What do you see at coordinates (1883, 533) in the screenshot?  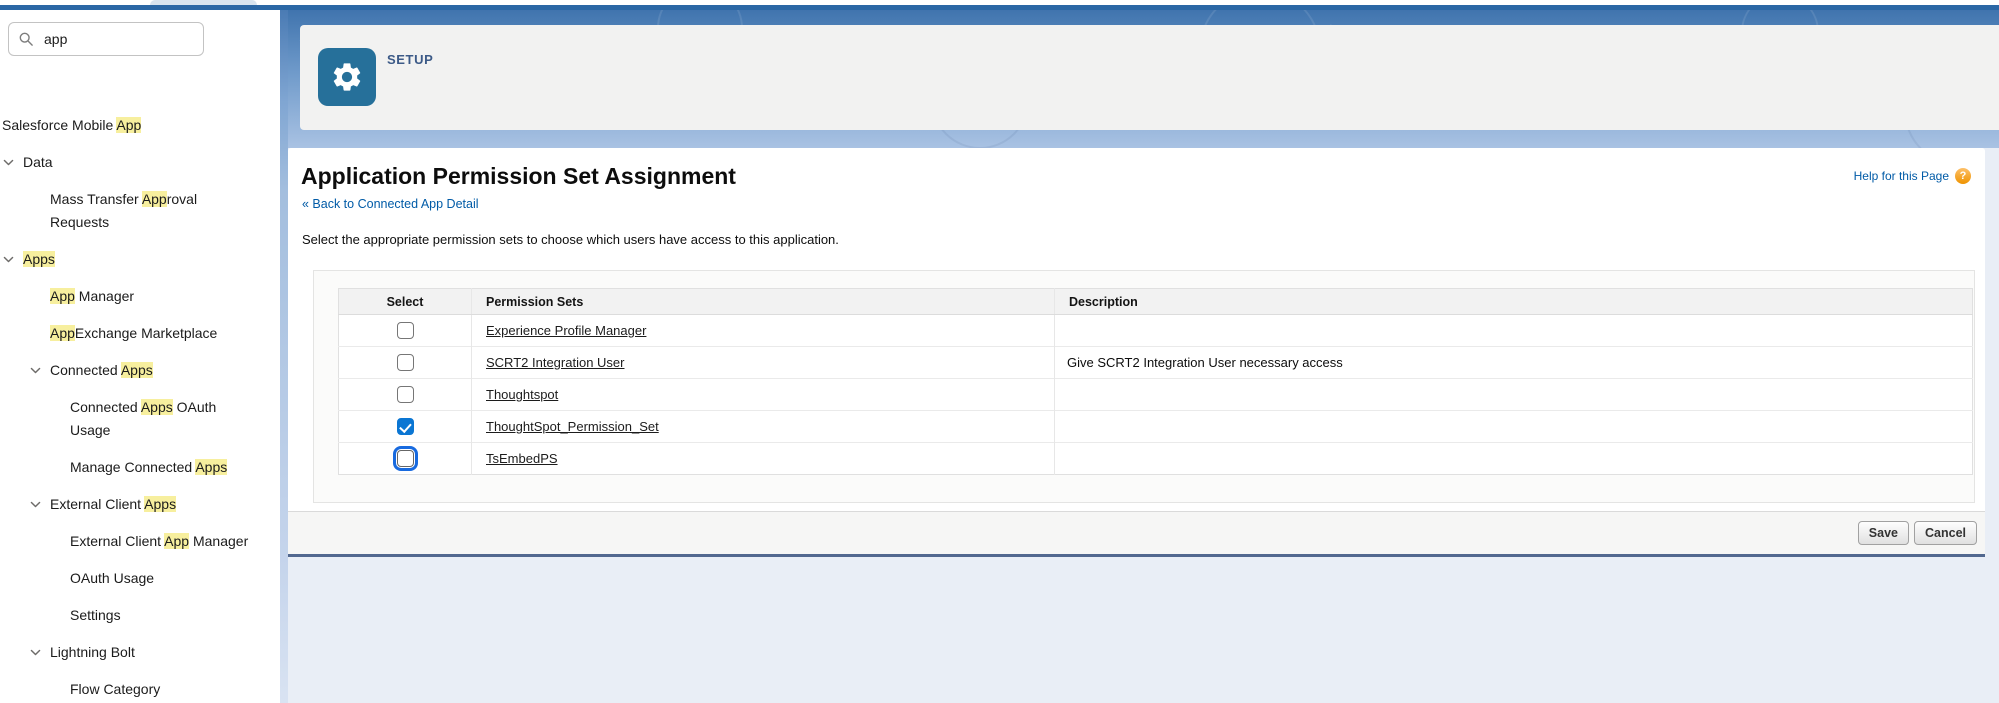 I see `save-button: Save` at bounding box center [1883, 533].